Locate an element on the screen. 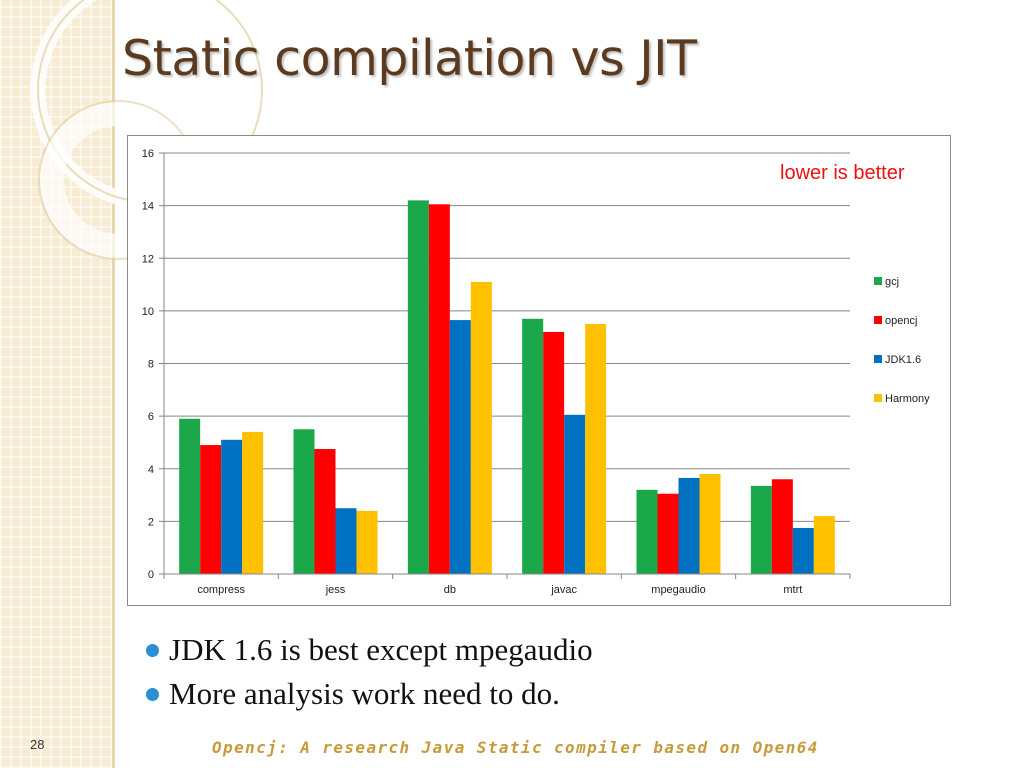  x-tick-label: jess is located at coordinates (335, 590).